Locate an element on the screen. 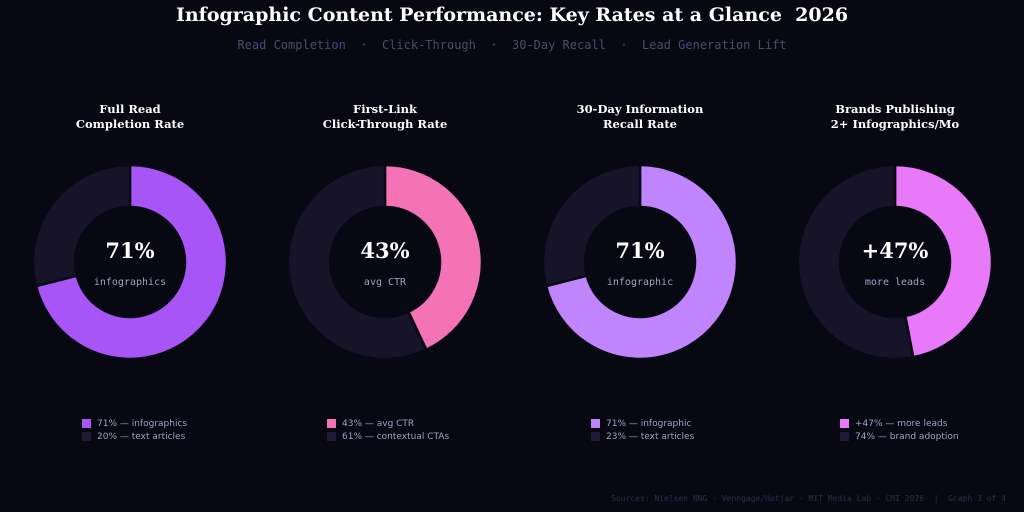  center-label: avg CTR is located at coordinates (385, 282).